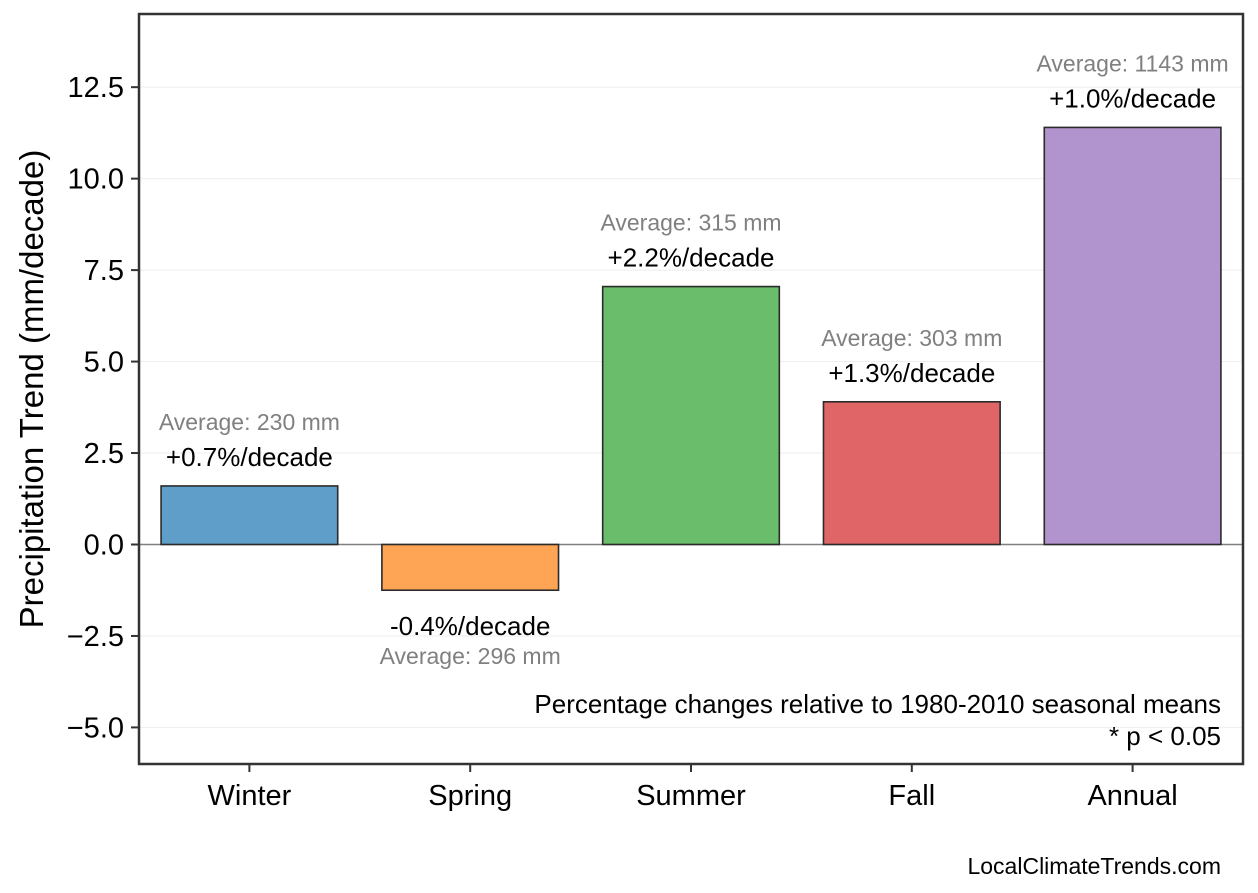  Describe the element at coordinates (95, 728) in the screenshot. I see `y-tick-label: −5.0` at that location.